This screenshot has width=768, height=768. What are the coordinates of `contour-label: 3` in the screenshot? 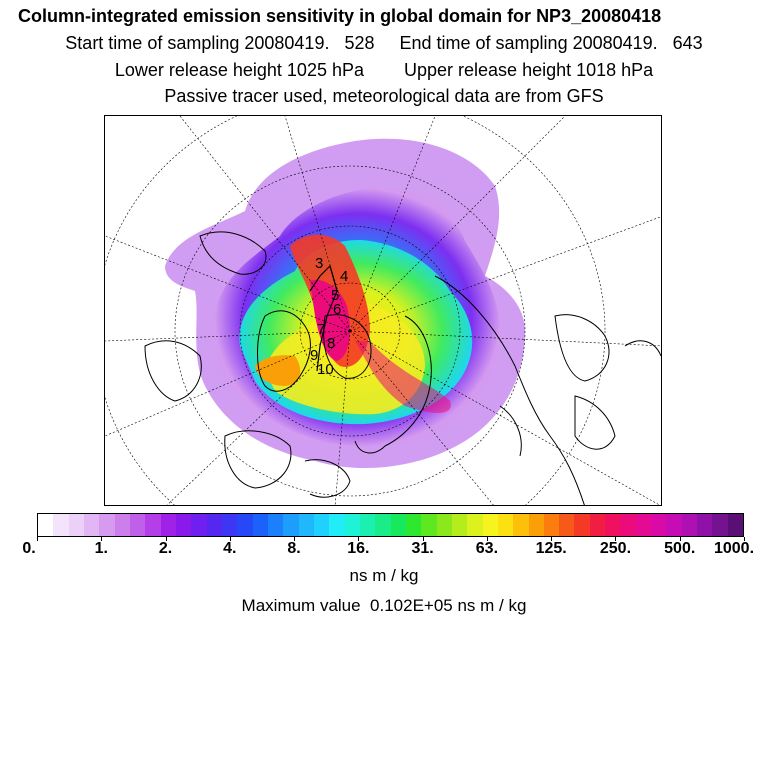 It's located at (319, 263).